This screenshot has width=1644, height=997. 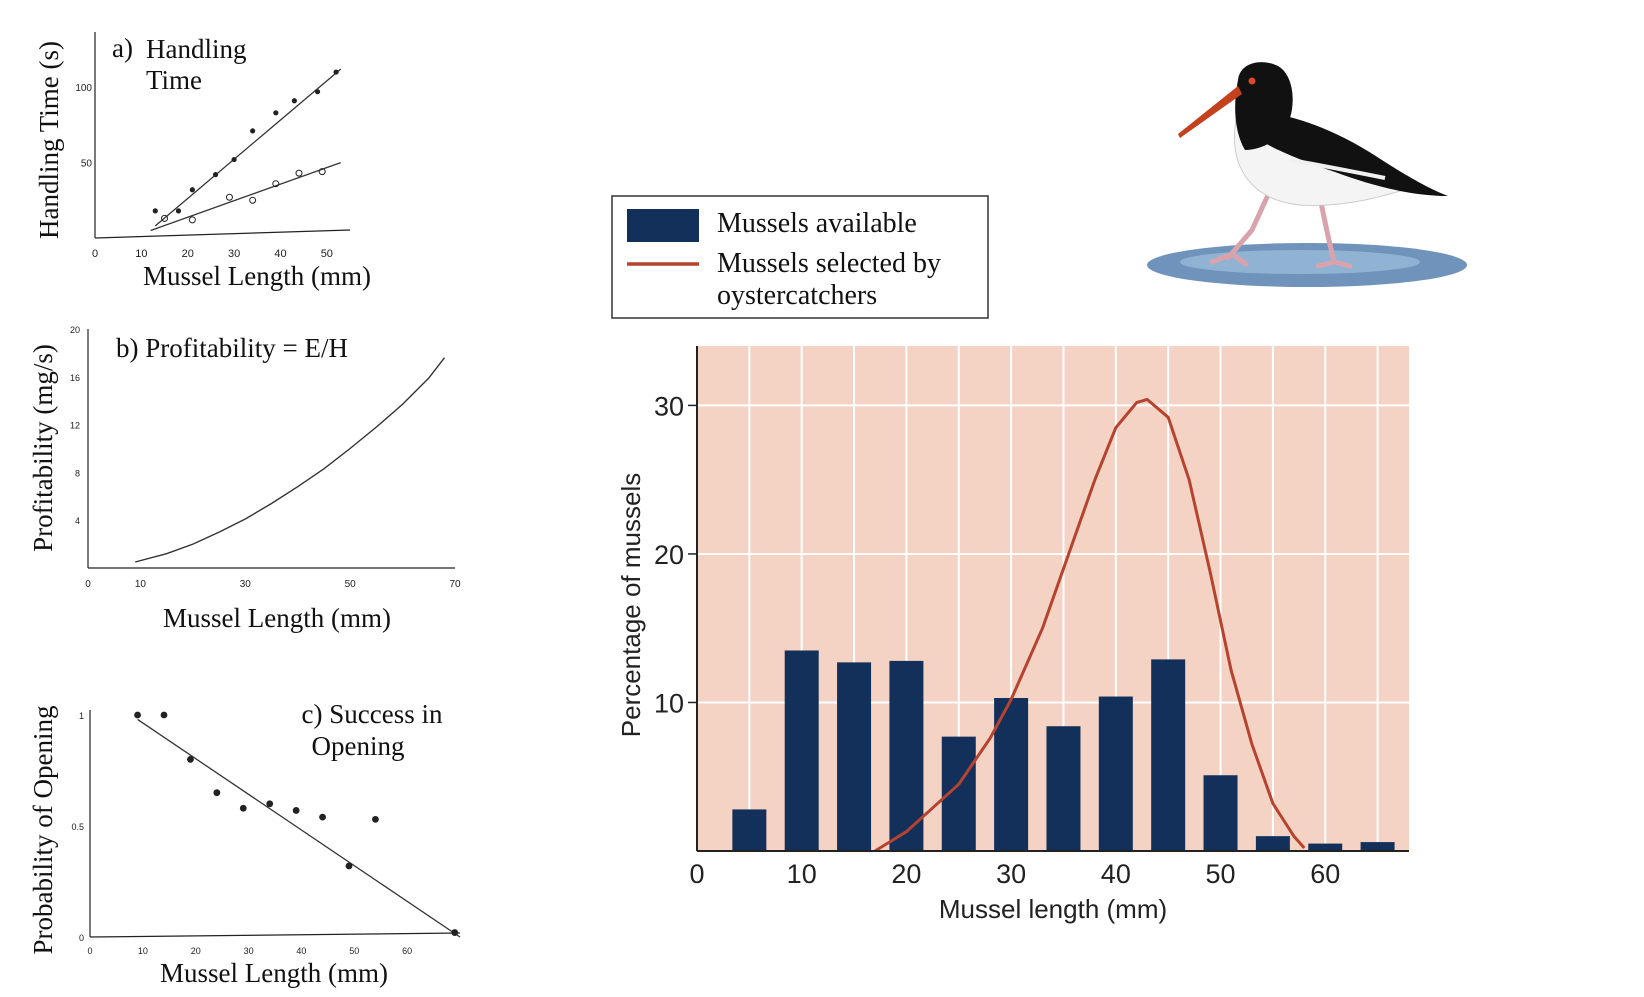 What do you see at coordinates (141, 254) in the screenshot?
I see `handling-time-x-tick-label: 10` at bounding box center [141, 254].